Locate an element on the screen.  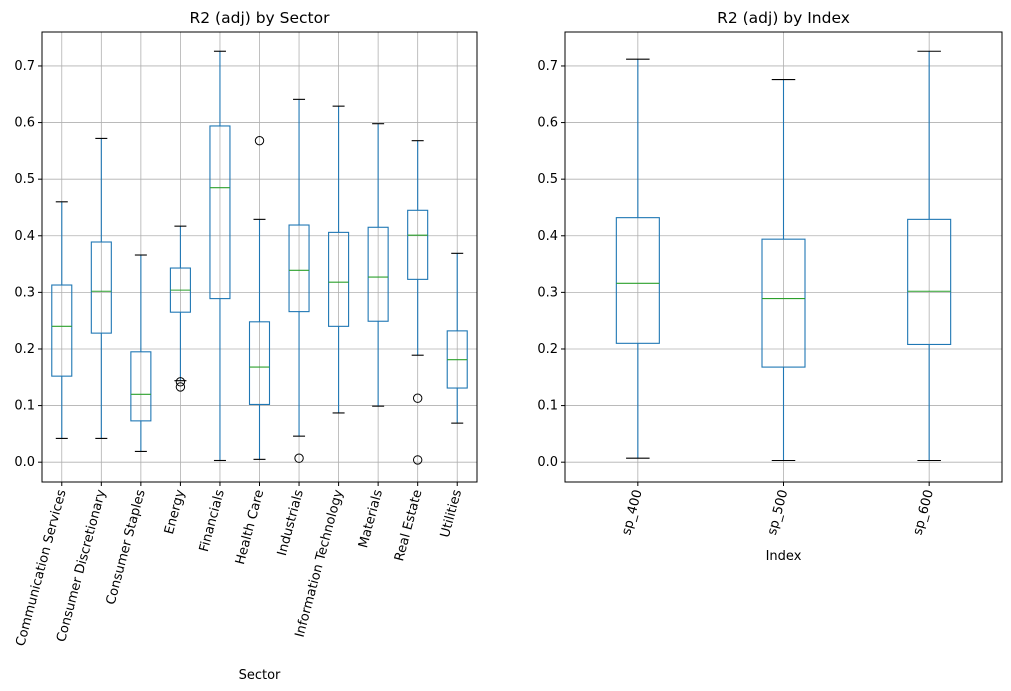
box-group-health-care is located at coordinates (259, 297).